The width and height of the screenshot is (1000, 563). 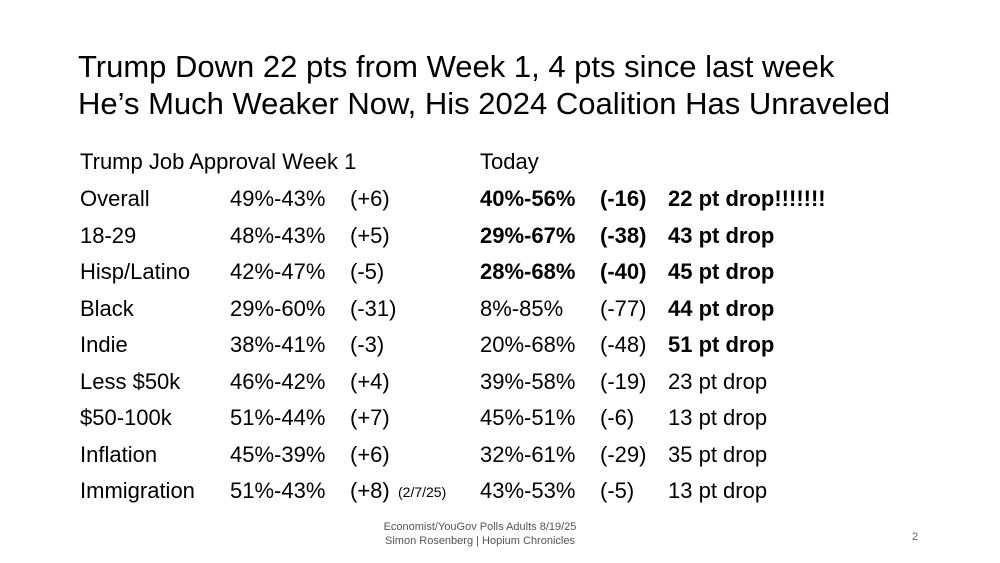 I want to click on week1-approval: 49%-43%, so click(x=278, y=198).